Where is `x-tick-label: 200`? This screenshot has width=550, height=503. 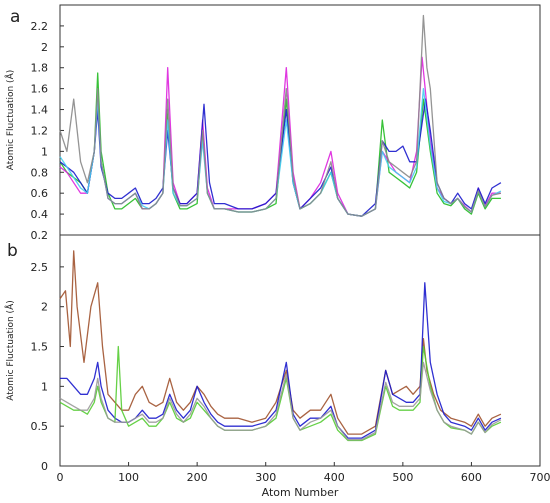 x-tick-label: 200 is located at coordinates (197, 477).